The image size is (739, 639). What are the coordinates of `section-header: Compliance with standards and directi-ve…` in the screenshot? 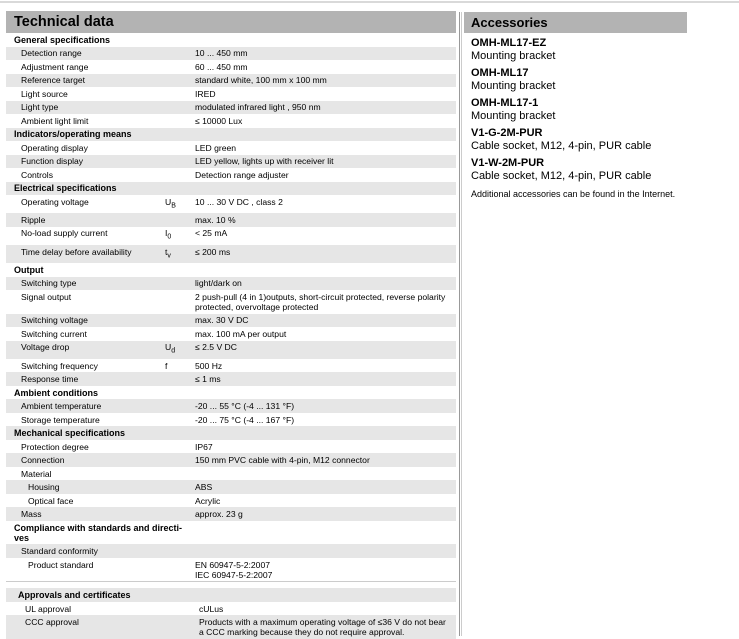 It's located at (231, 533).